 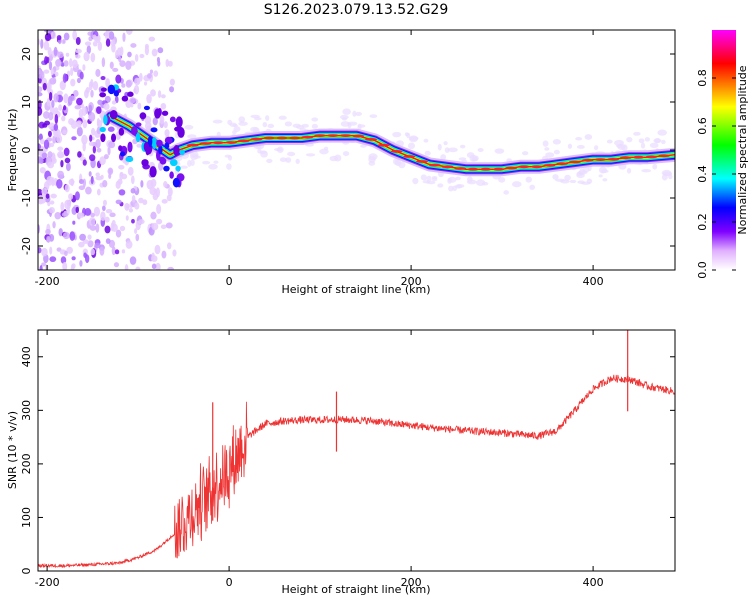 What do you see at coordinates (702, 222) in the screenshot?
I see `colorbar-tick-label: 0.2` at bounding box center [702, 222].